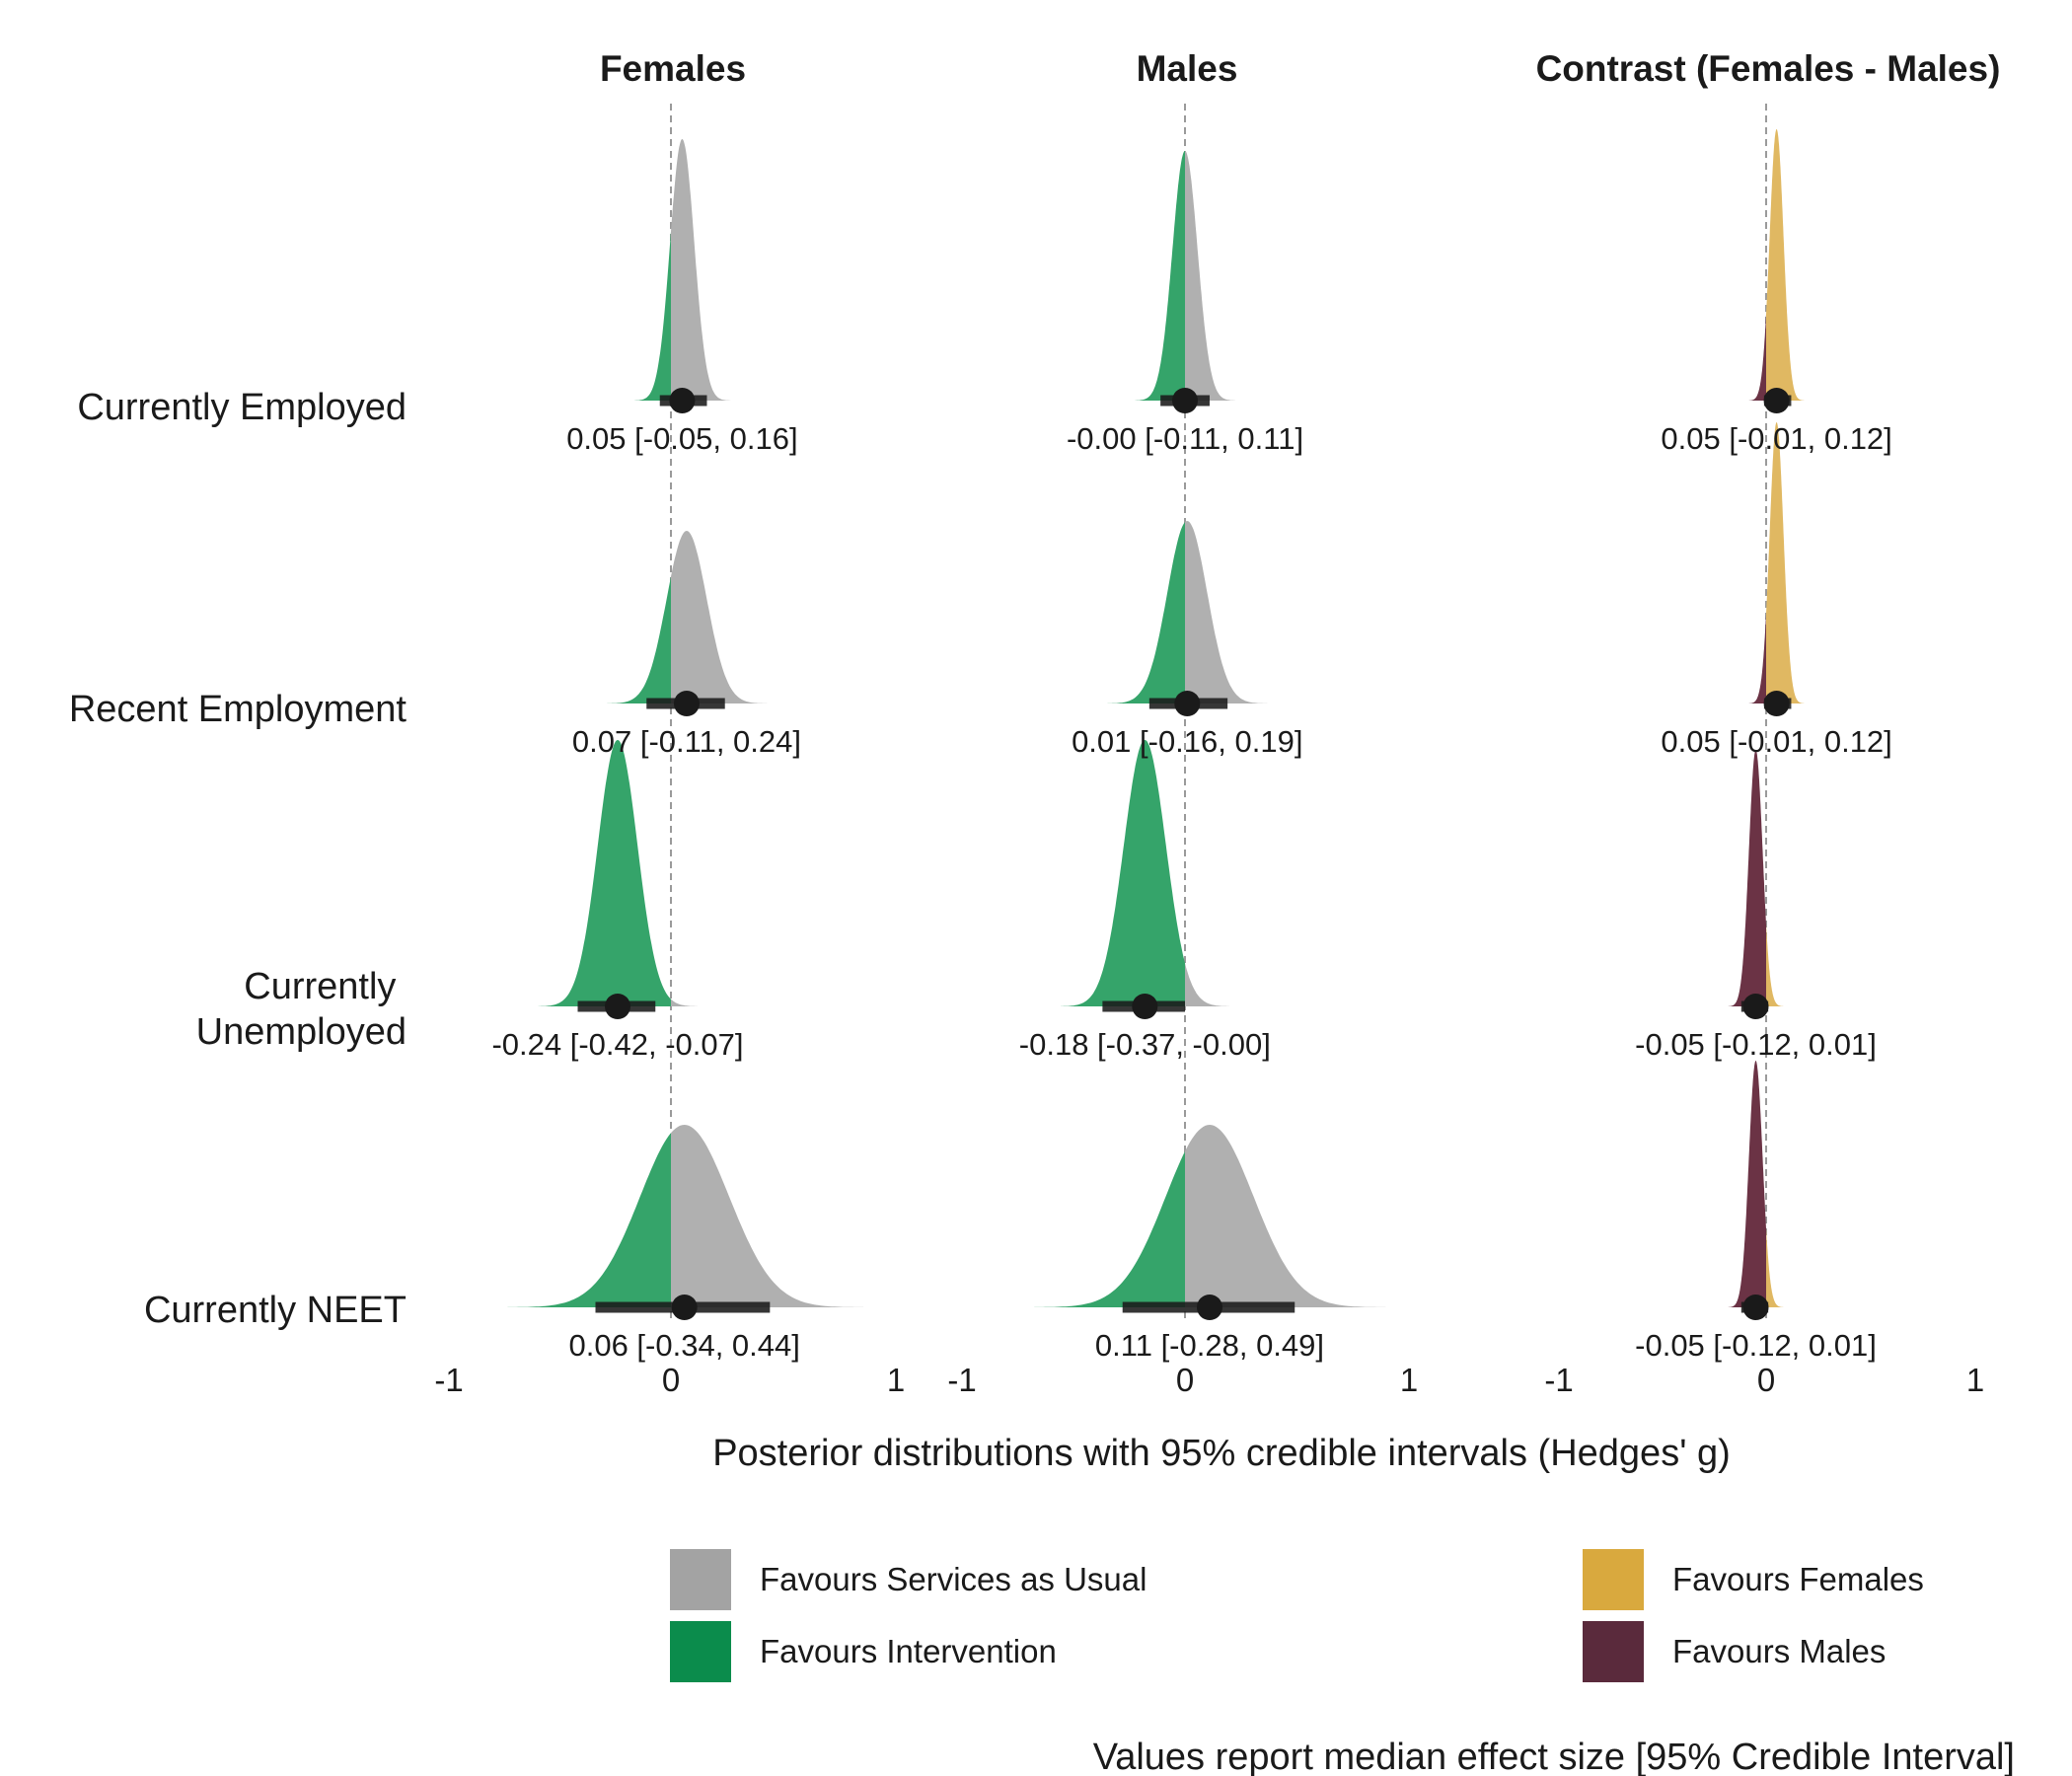 Image resolution: width=2072 pixels, height=1776 pixels. Describe the element at coordinates (1614, 1652) in the screenshot. I see `legend-swatch-favours-males` at that location.